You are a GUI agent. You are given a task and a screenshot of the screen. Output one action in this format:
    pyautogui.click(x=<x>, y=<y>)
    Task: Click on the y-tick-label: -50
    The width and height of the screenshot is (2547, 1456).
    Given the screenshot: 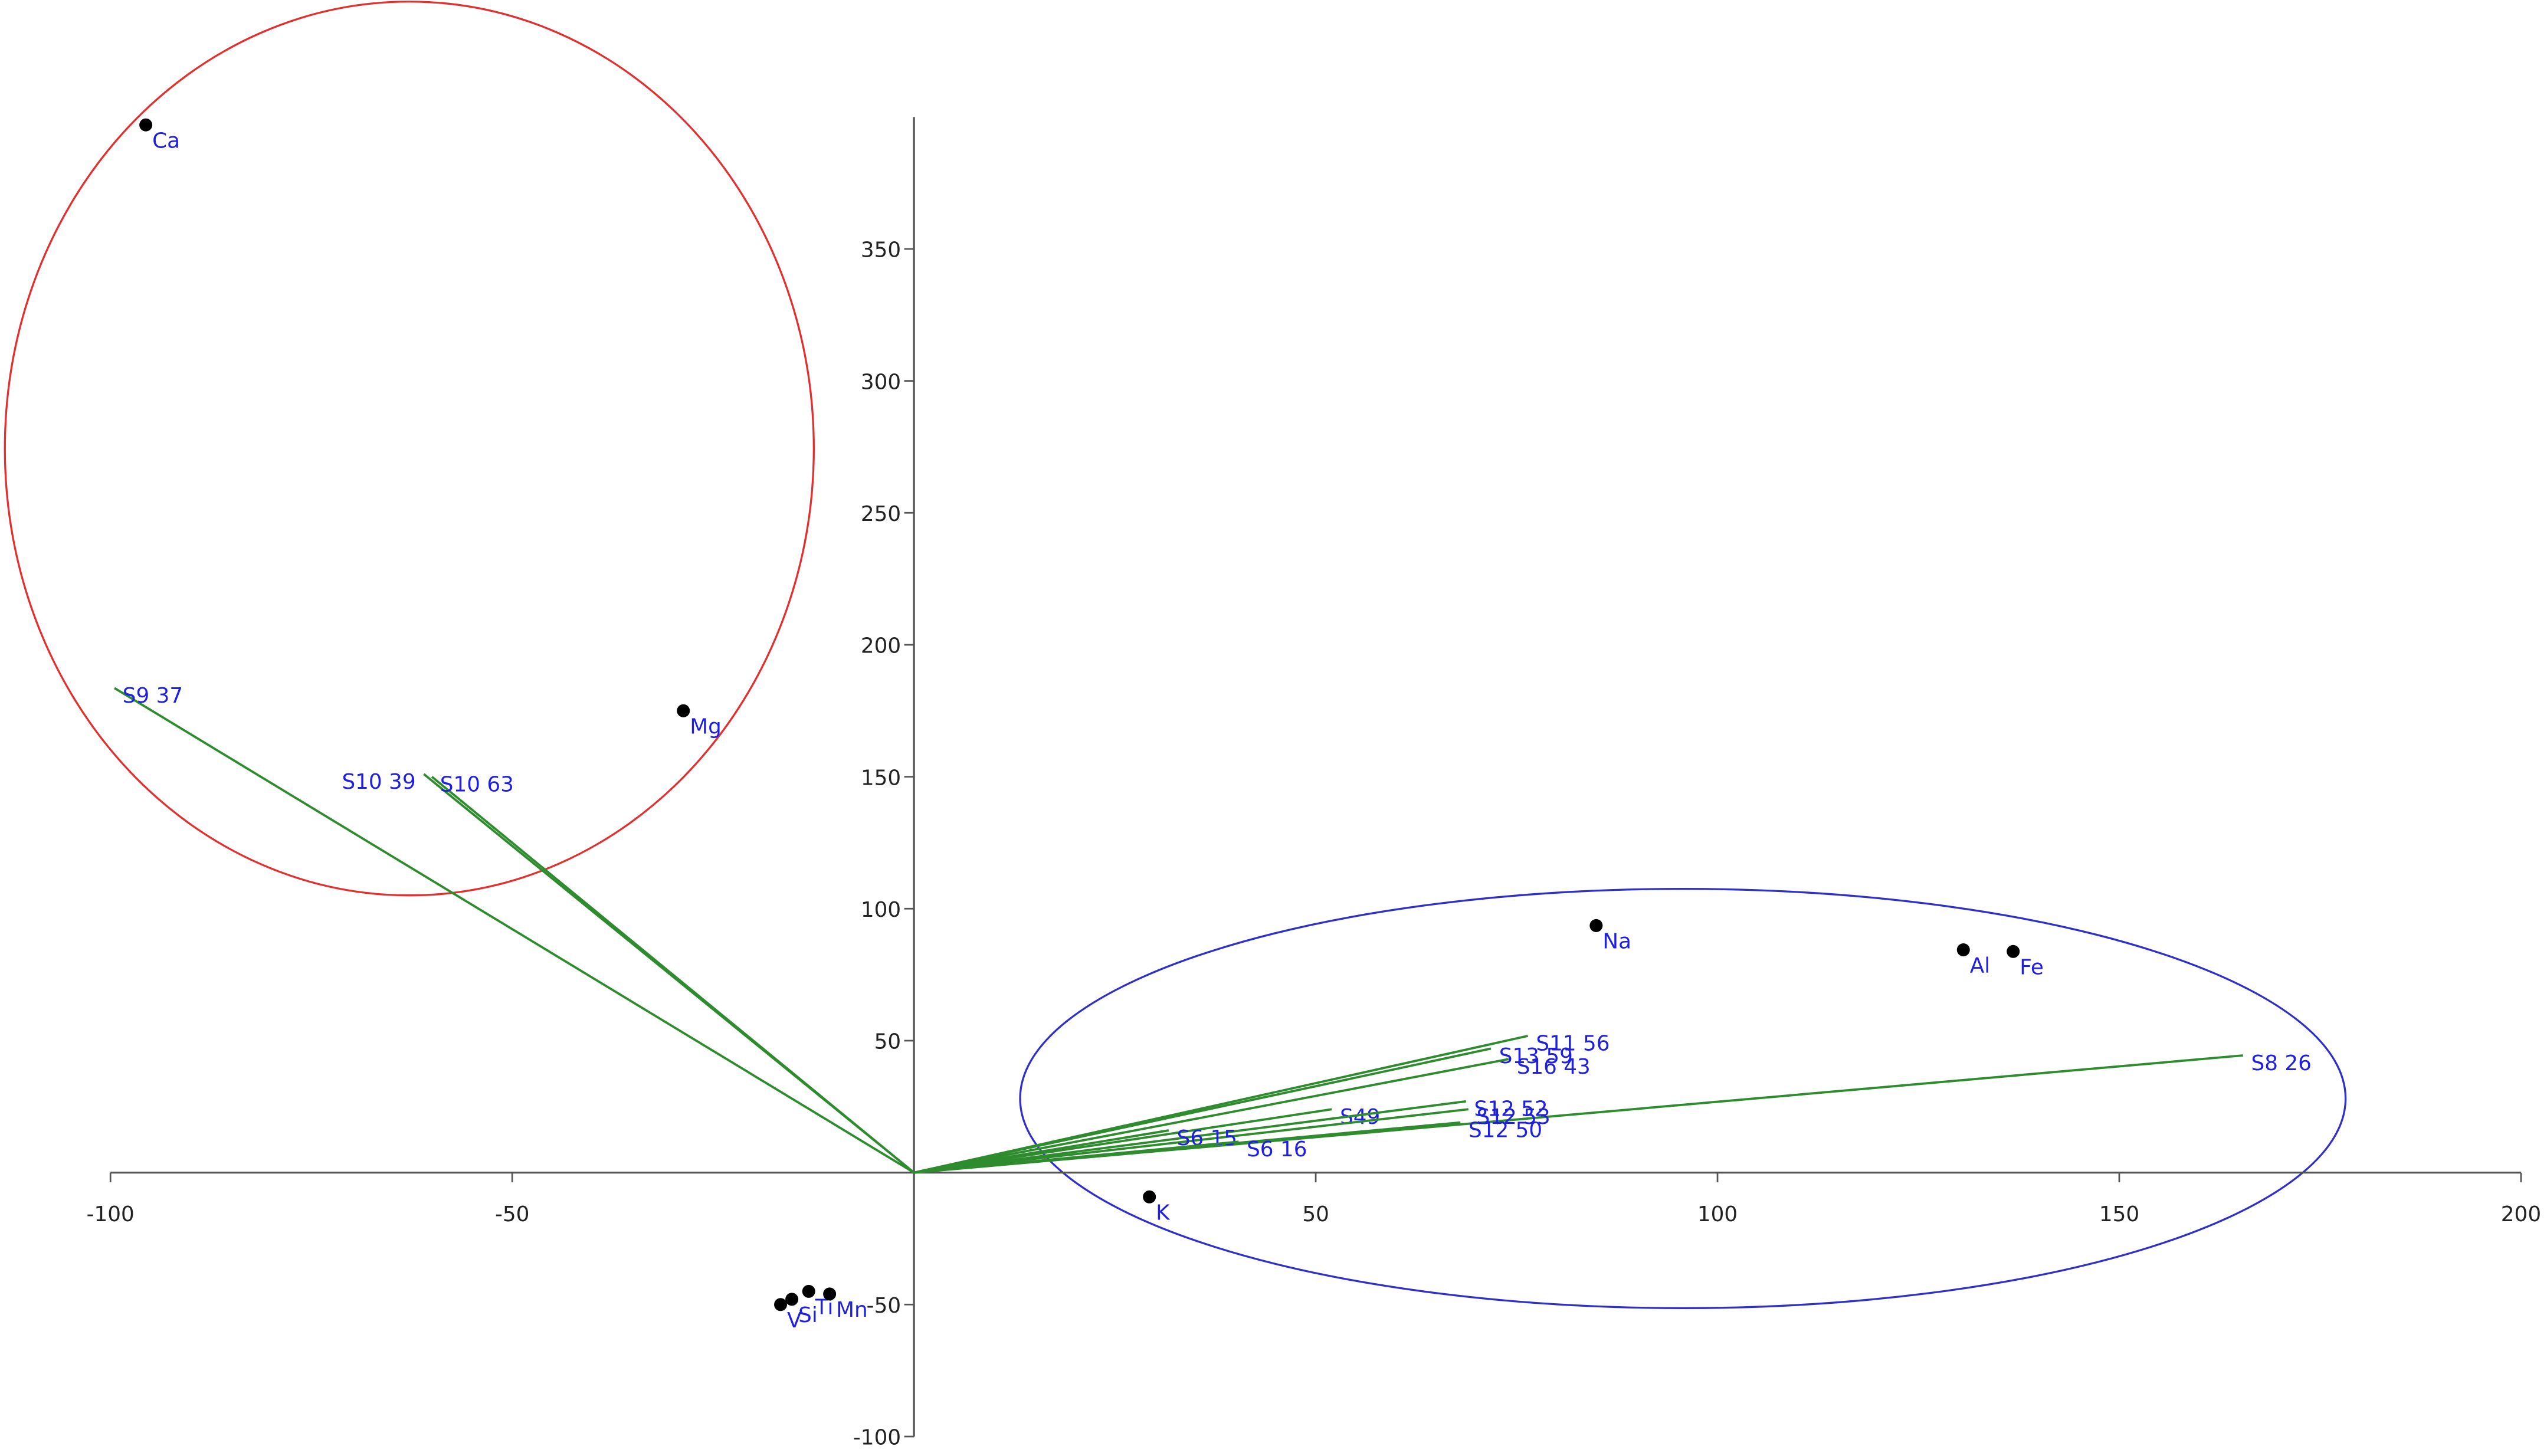 What is the action you would take?
    pyautogui.click(x=884, y=1306)
    